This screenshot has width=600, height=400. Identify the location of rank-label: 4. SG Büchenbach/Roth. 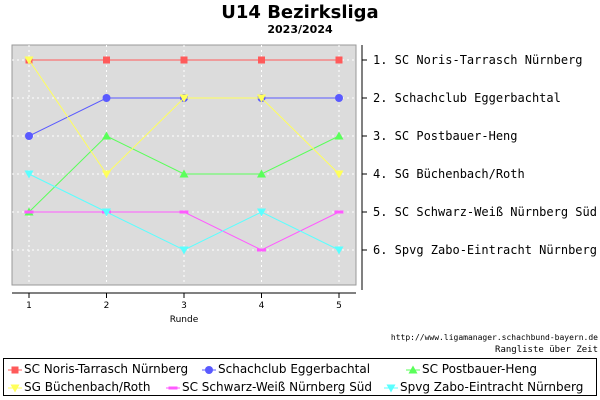
(449, 174).